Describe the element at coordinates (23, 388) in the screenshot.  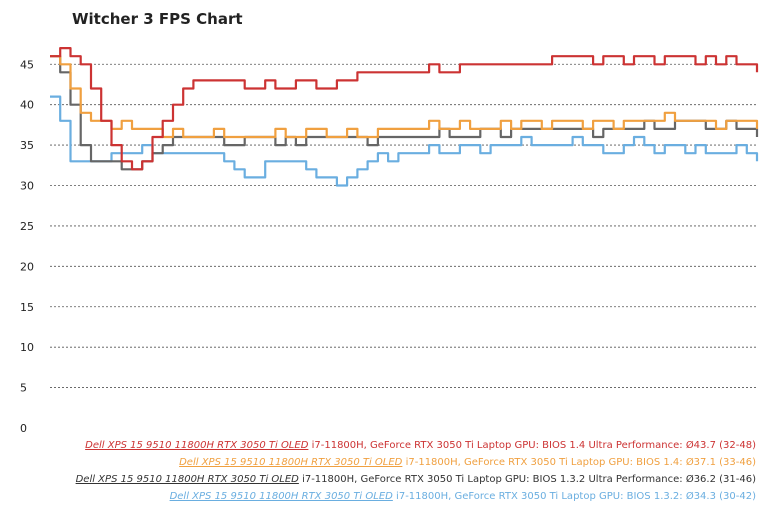
I see `y-tick-label: 5` at that location.